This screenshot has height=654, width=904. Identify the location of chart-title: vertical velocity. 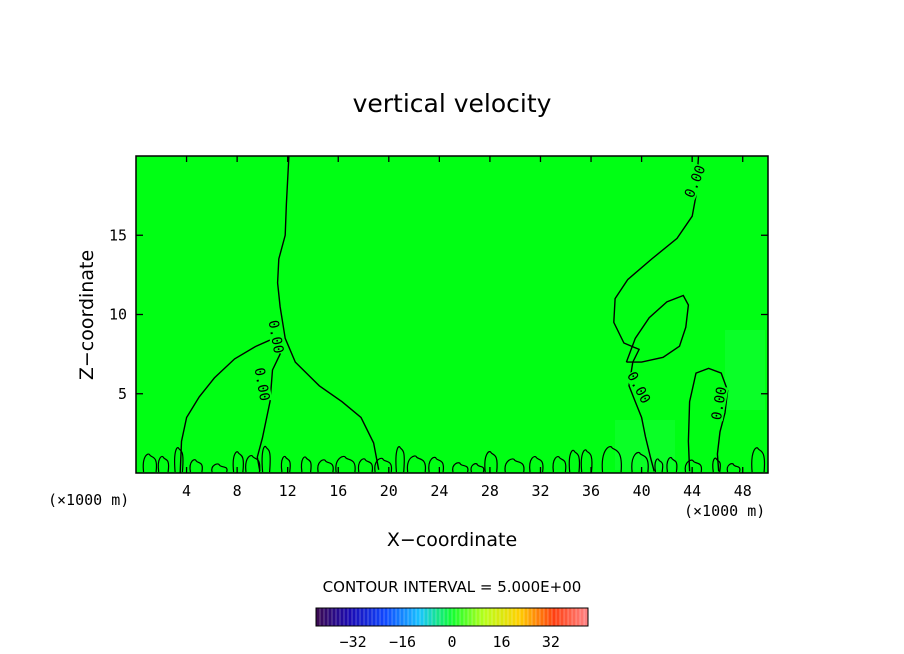
(452, 103).